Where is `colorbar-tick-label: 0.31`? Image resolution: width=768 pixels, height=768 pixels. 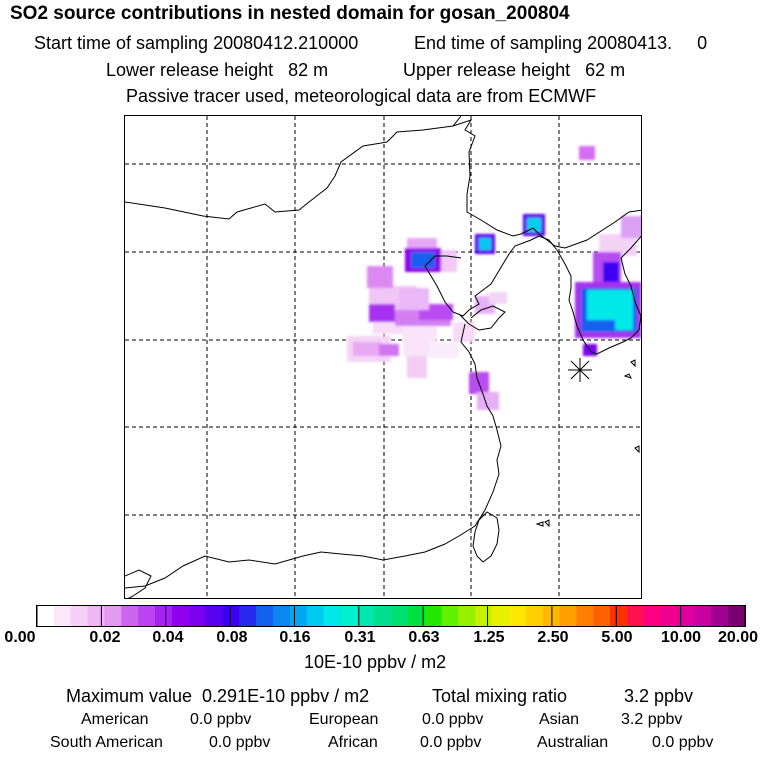
colorbar-tick-label: 0.31 is located at coordinates (360, 637).